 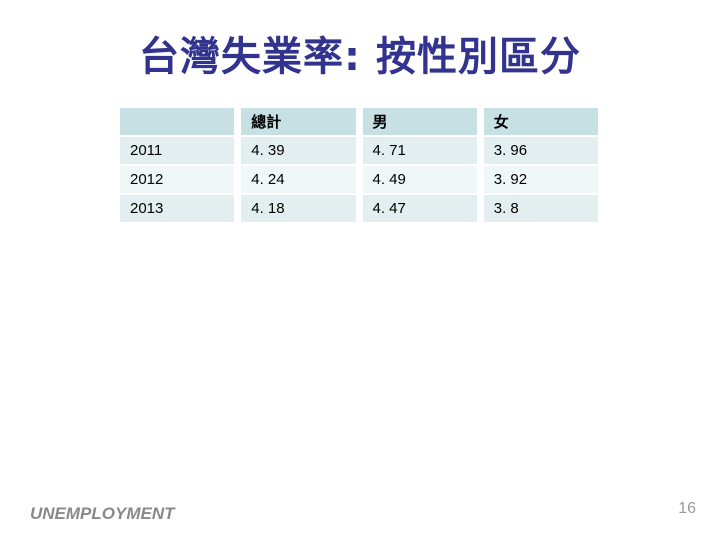 I want to click on table-header-cell-total: 總計, so click(x=298, y=121).